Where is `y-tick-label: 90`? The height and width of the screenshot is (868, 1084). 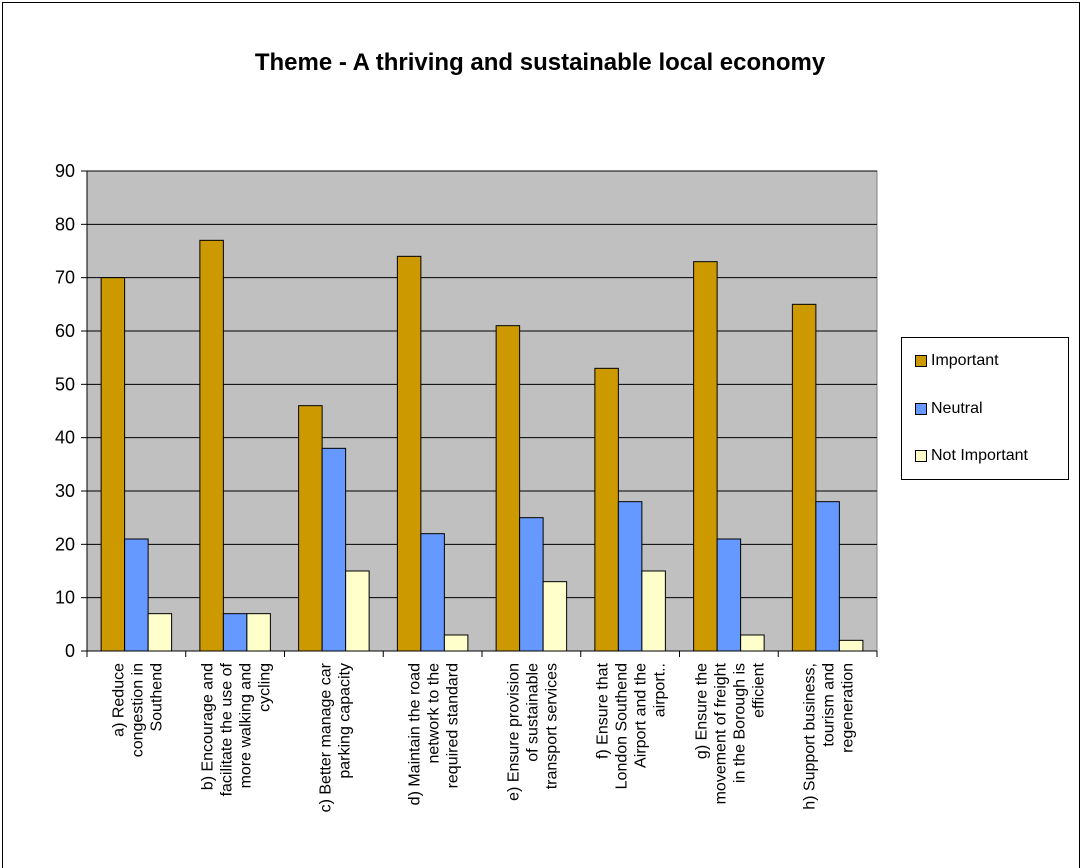
y-tick-label: 90 is located at coordinates (65, 171).